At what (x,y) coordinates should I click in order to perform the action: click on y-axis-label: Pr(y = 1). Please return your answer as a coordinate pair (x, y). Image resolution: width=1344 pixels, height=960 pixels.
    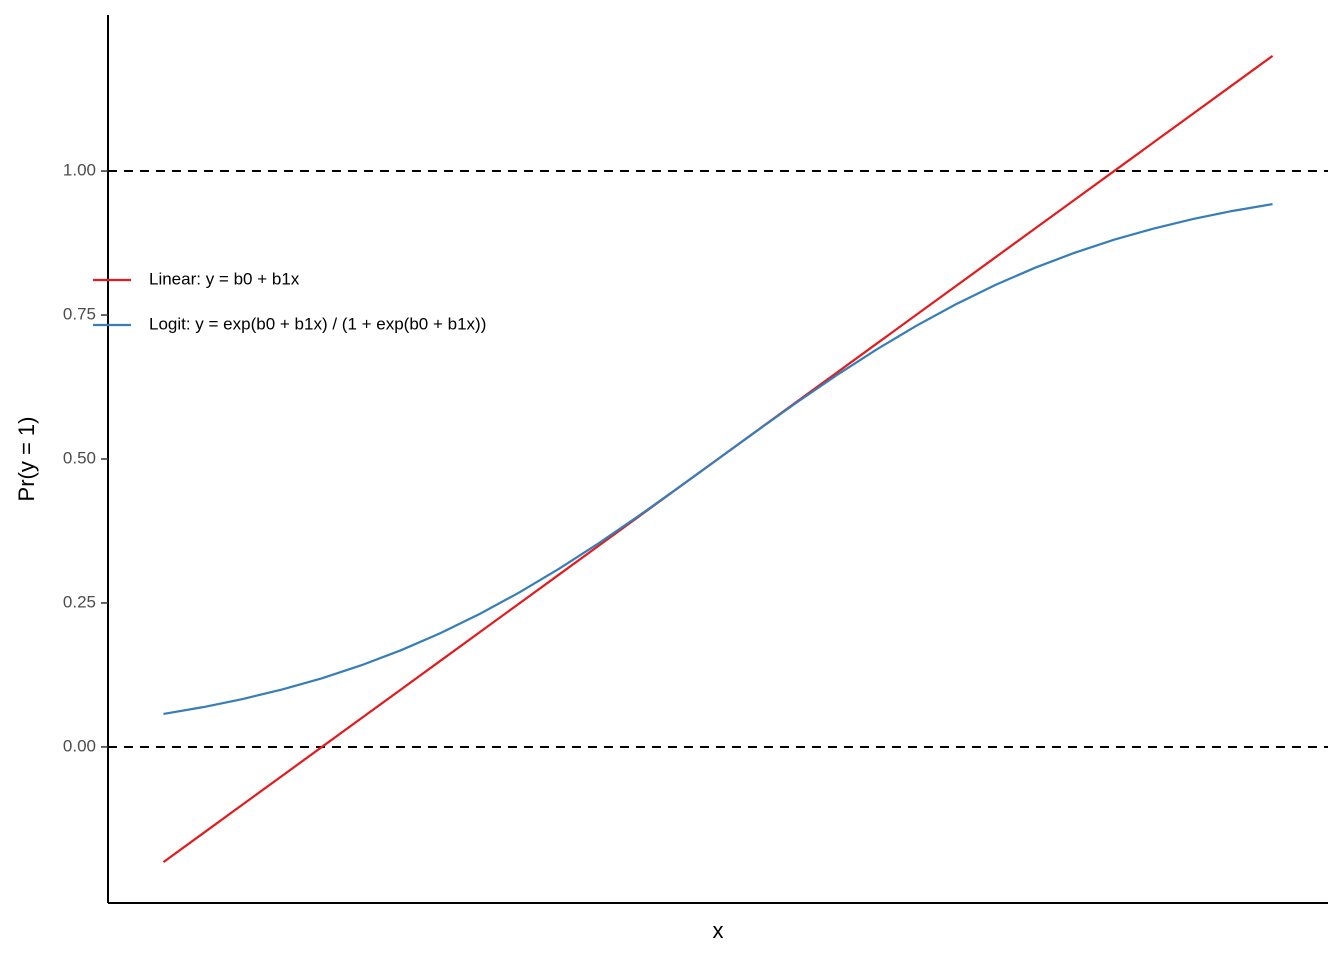
    Looking at the image, I should click on (26, 459).